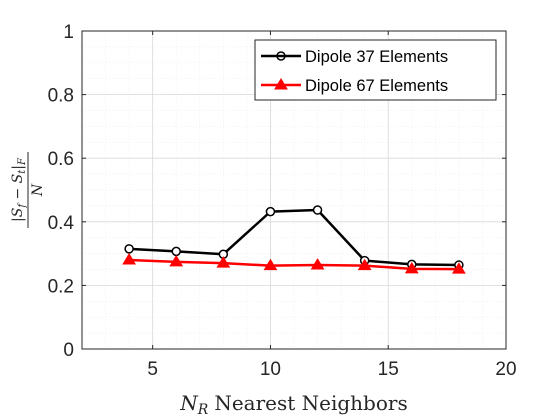 Image resolution: width=560 pixels, height=420 pixels. Describe the element at coordinates (152, 369) in the screenshot. I see `x-tick-label: 5` at that location.